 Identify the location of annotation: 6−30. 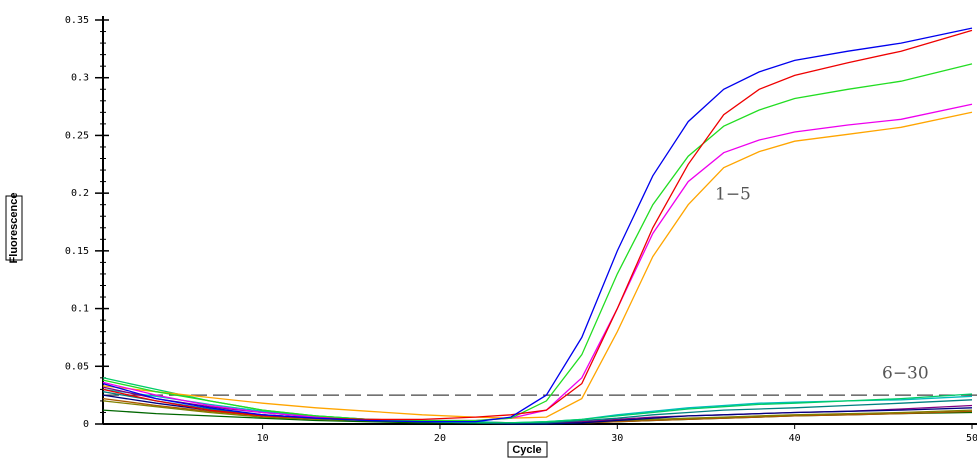
(905, 374).